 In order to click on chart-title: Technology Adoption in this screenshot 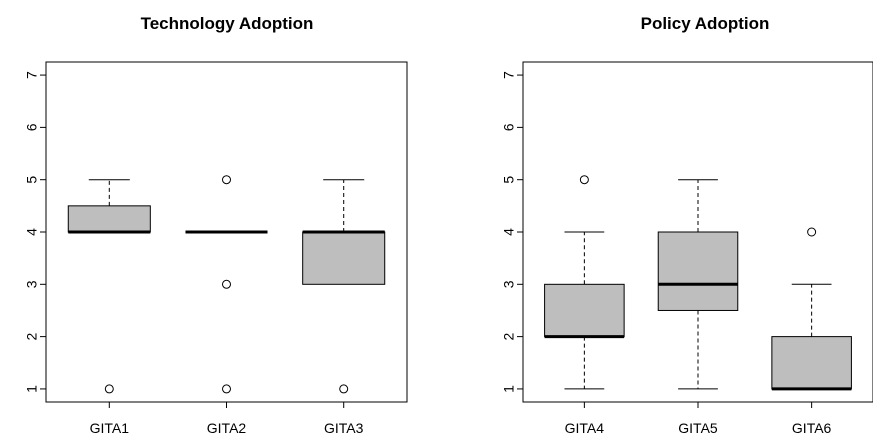, I will do `click(227, 23)`.